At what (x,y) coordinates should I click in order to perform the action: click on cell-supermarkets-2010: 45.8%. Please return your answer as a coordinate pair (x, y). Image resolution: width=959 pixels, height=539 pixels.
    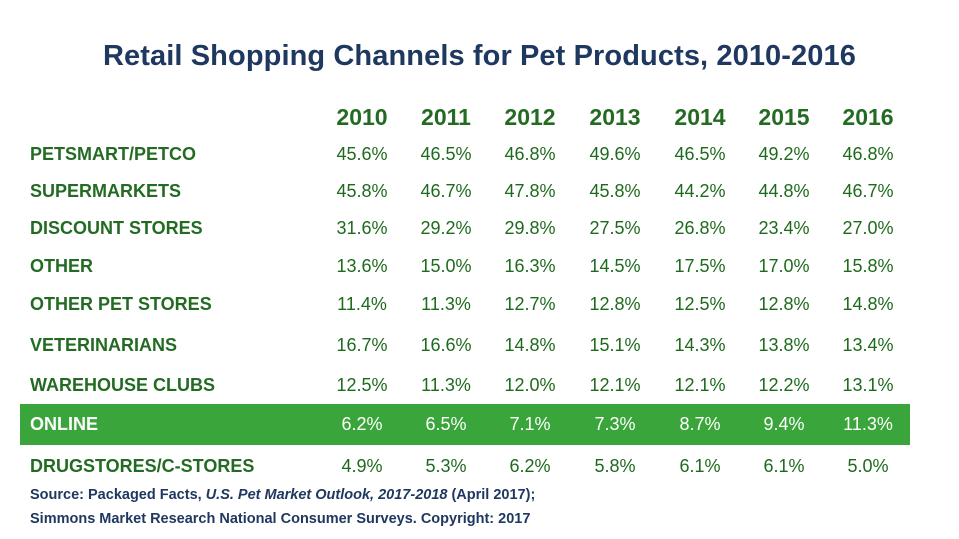
    Looking at the image, I should click on (362, 191).